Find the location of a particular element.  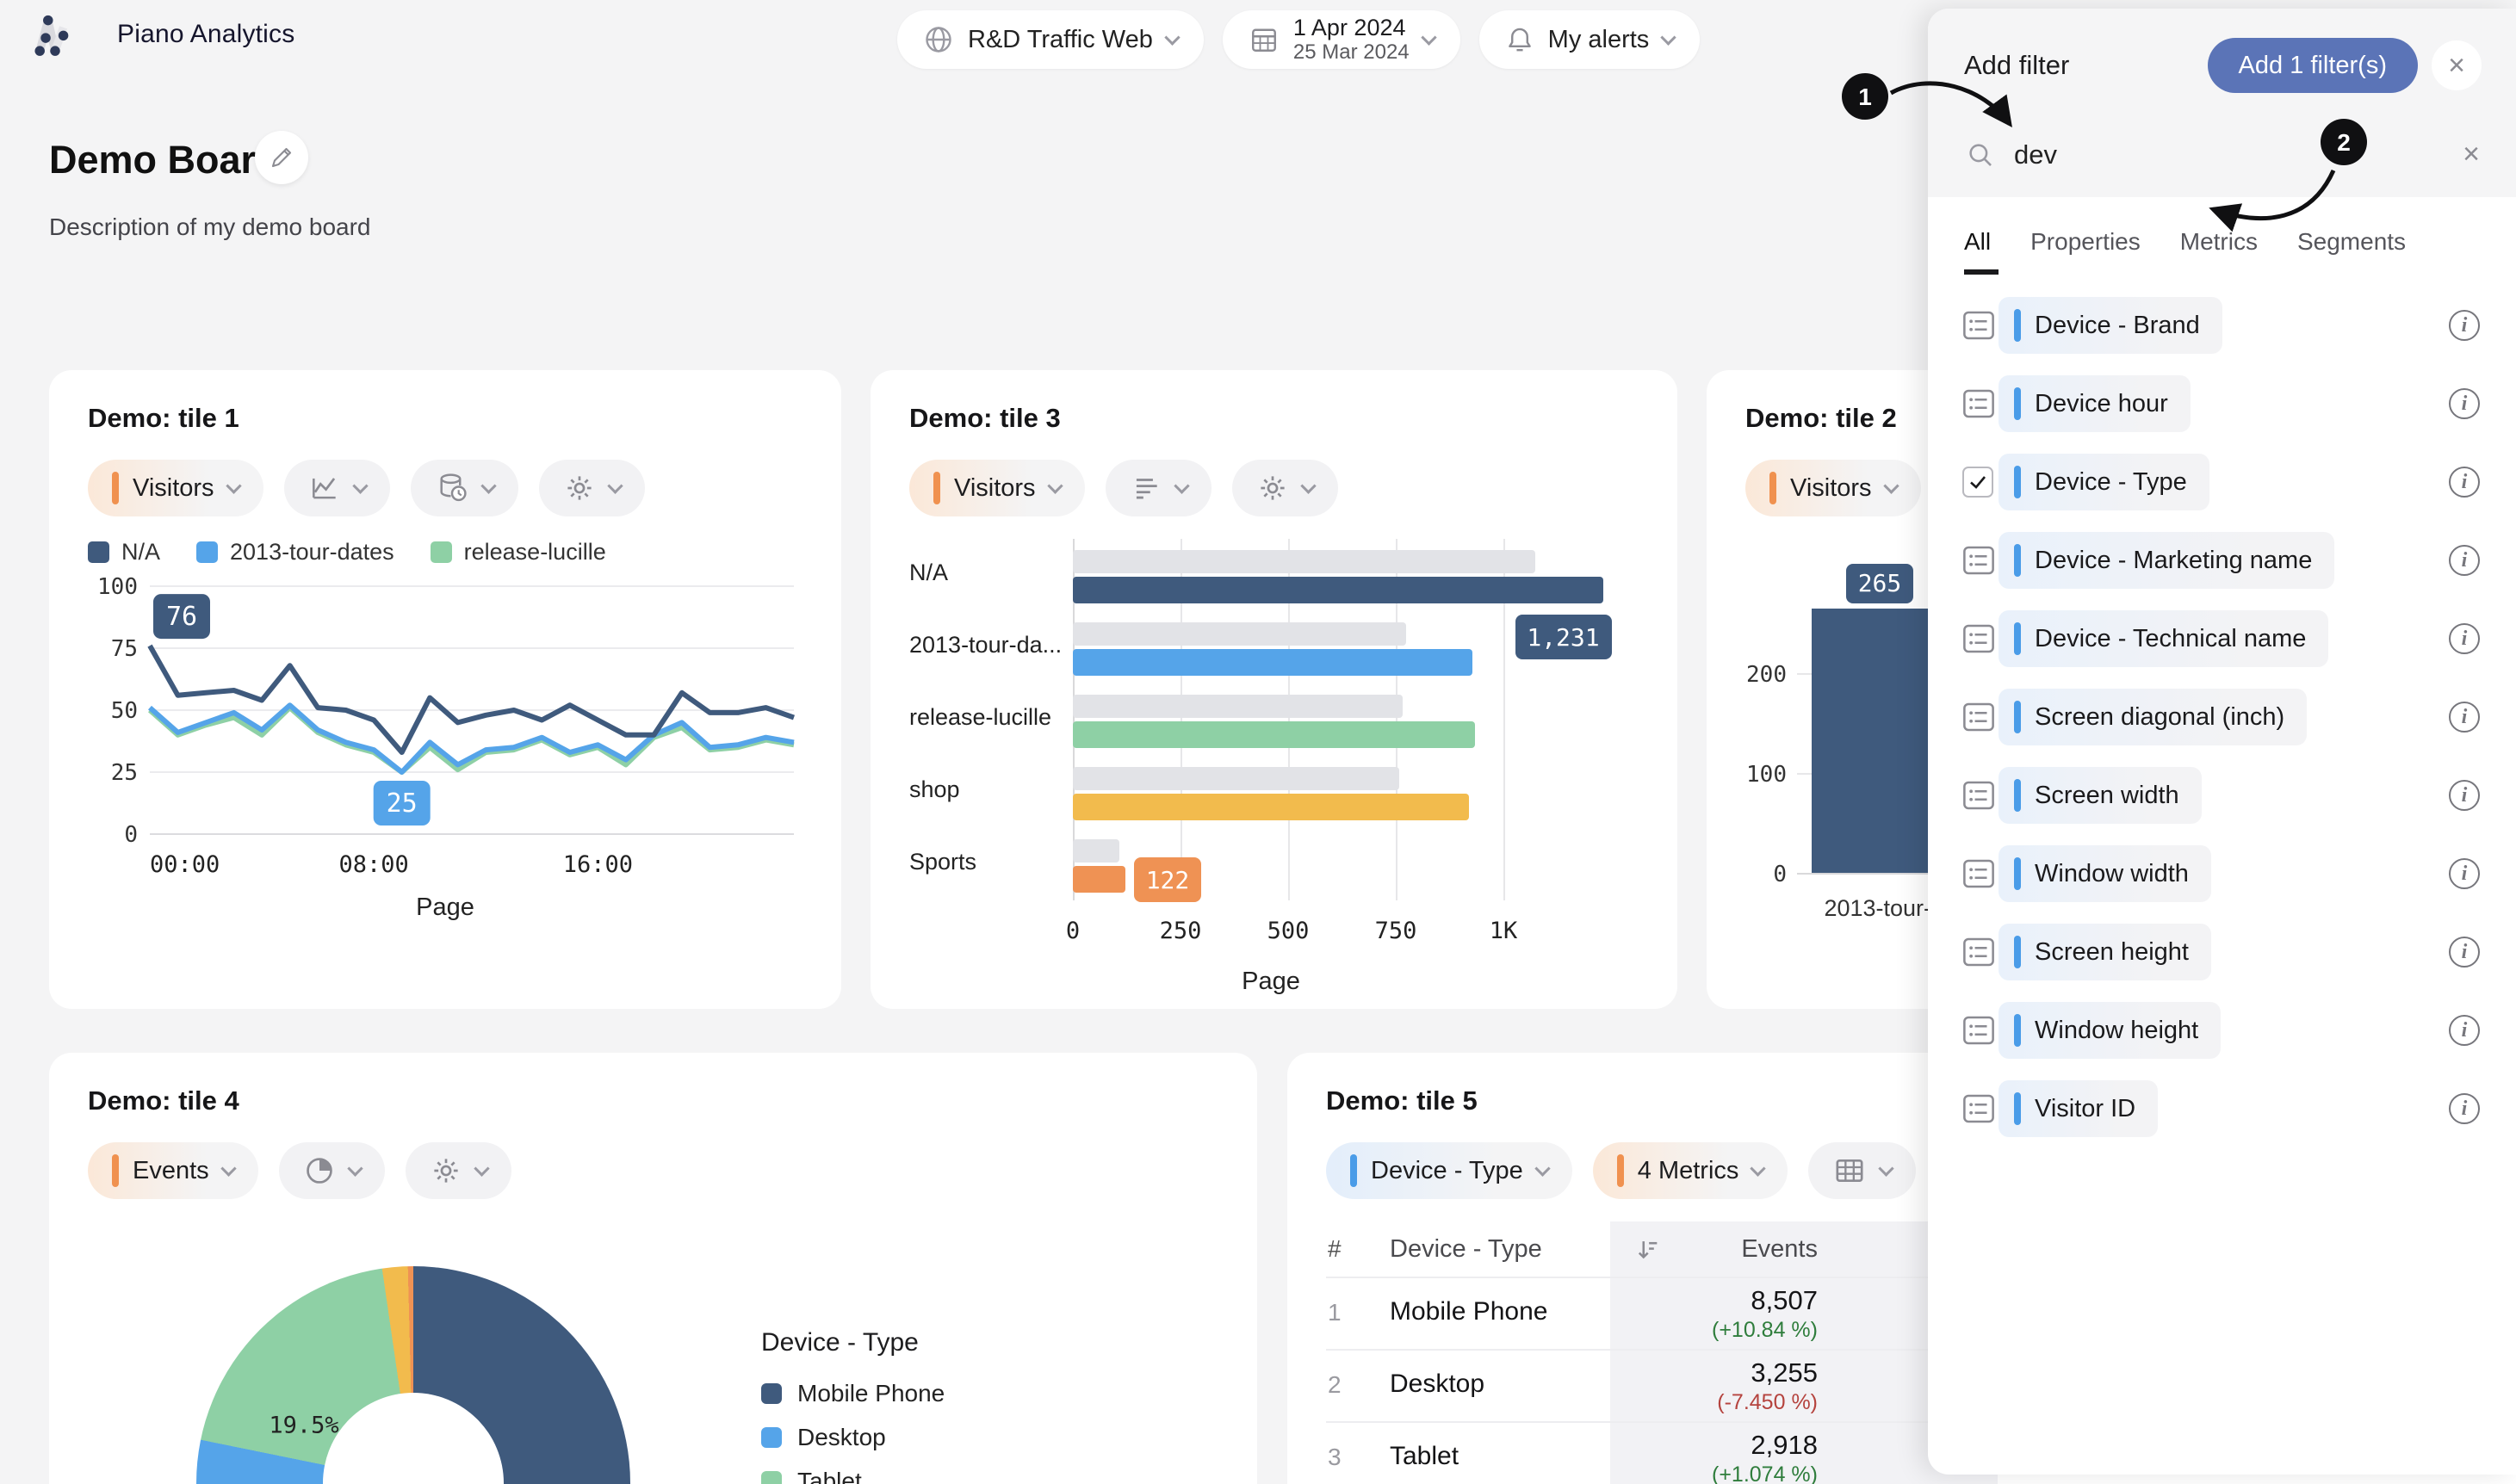

table-row: 1 Mobile Phone 8,507 (+10.84 %) is located at coordinates (1921, 1313).